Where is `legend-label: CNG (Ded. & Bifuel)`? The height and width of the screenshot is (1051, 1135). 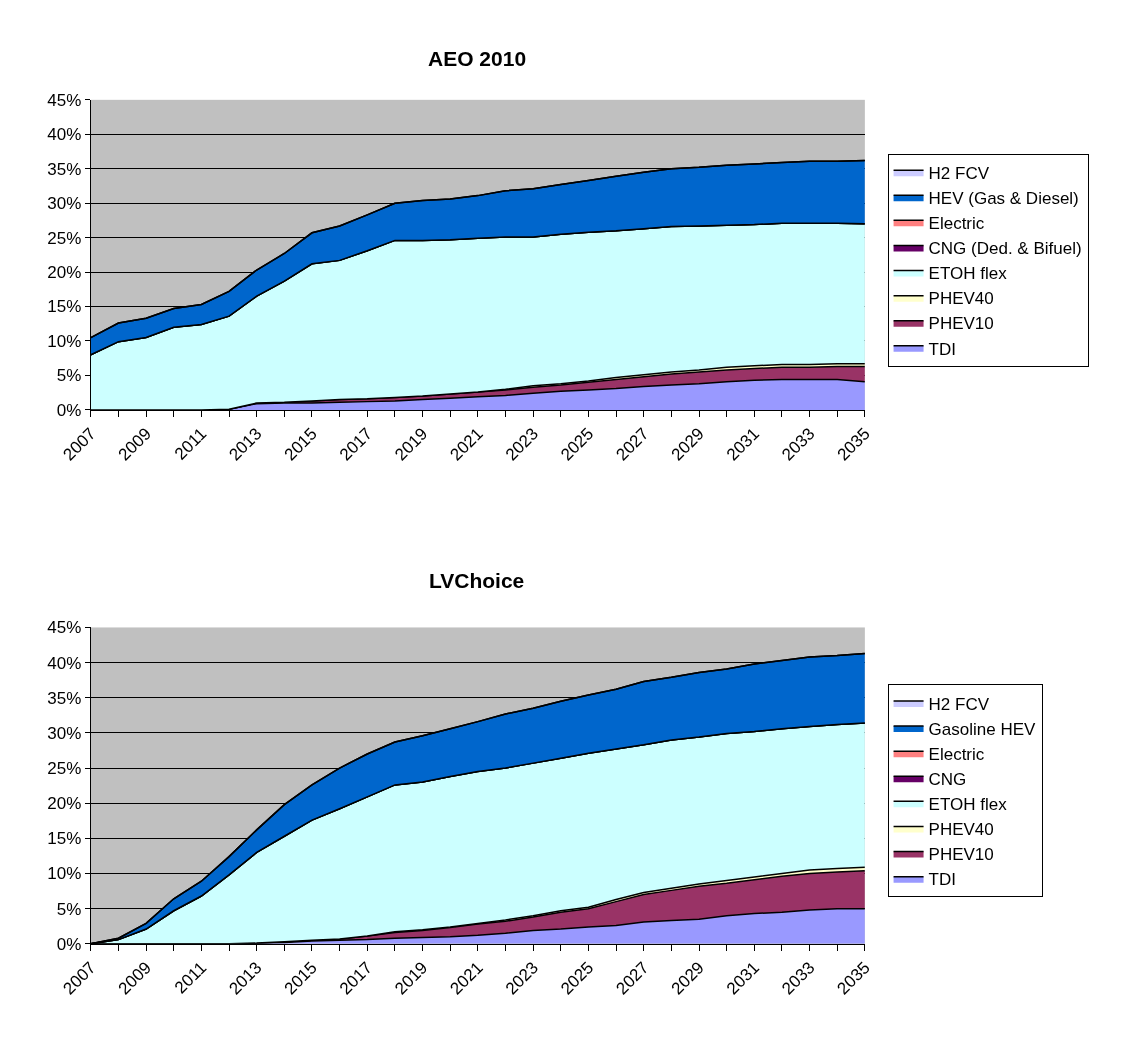 legend-label: CNG (Ded. & Bifuel) is located at coordinates (1005, 249).